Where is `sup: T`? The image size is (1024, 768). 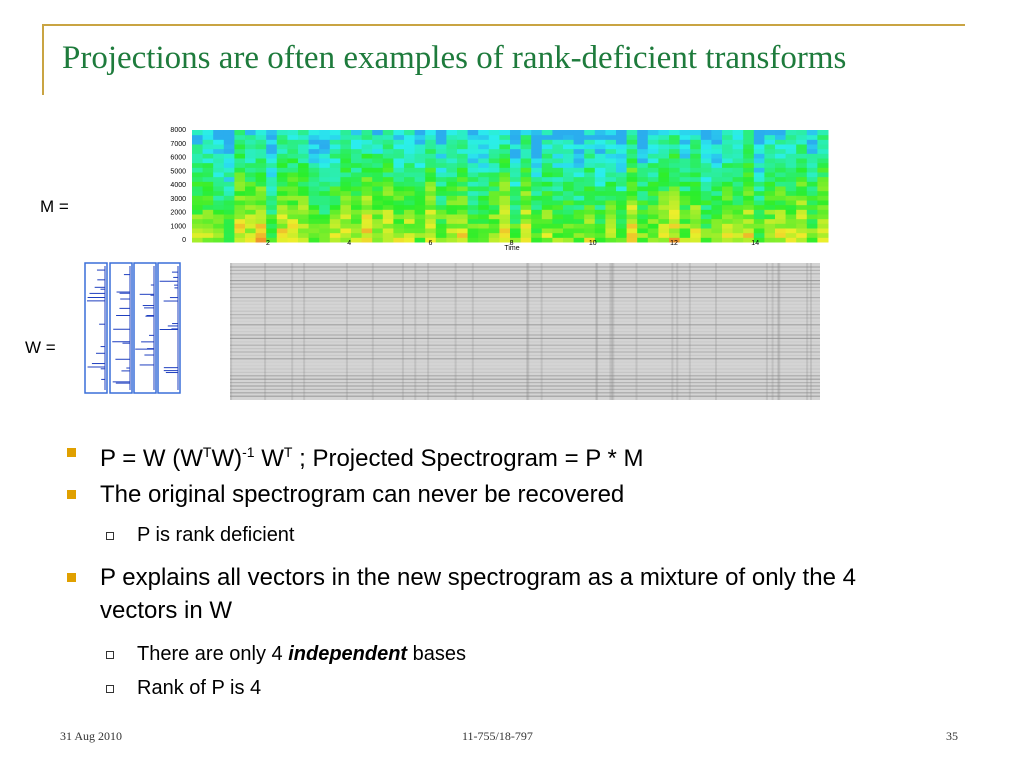
sup: T is located at coordinates (207, 452).